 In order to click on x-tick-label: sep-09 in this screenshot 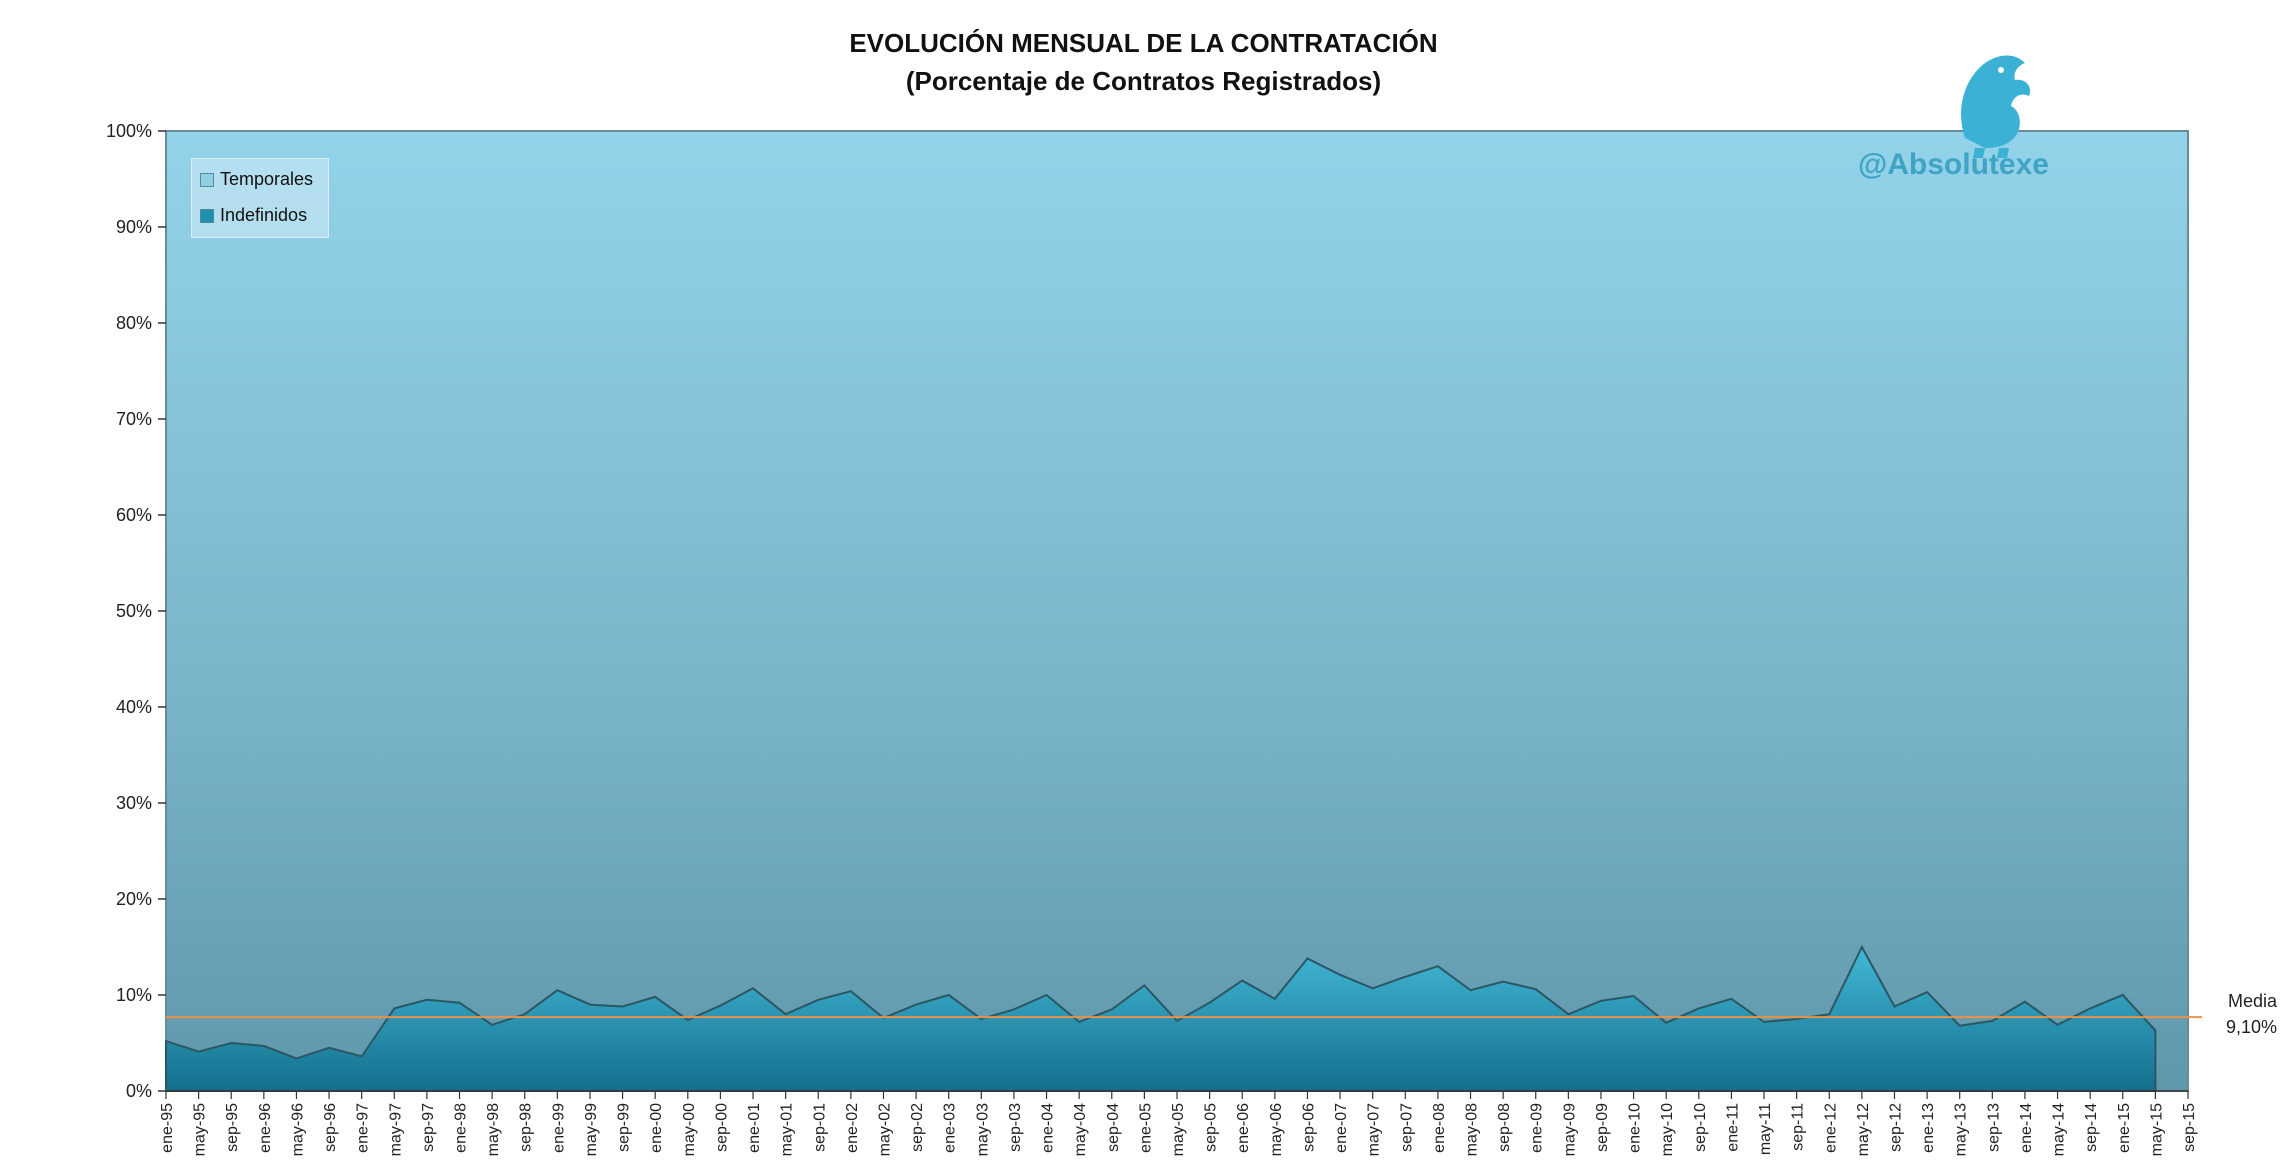, I will do `click(1602, 1127)`.